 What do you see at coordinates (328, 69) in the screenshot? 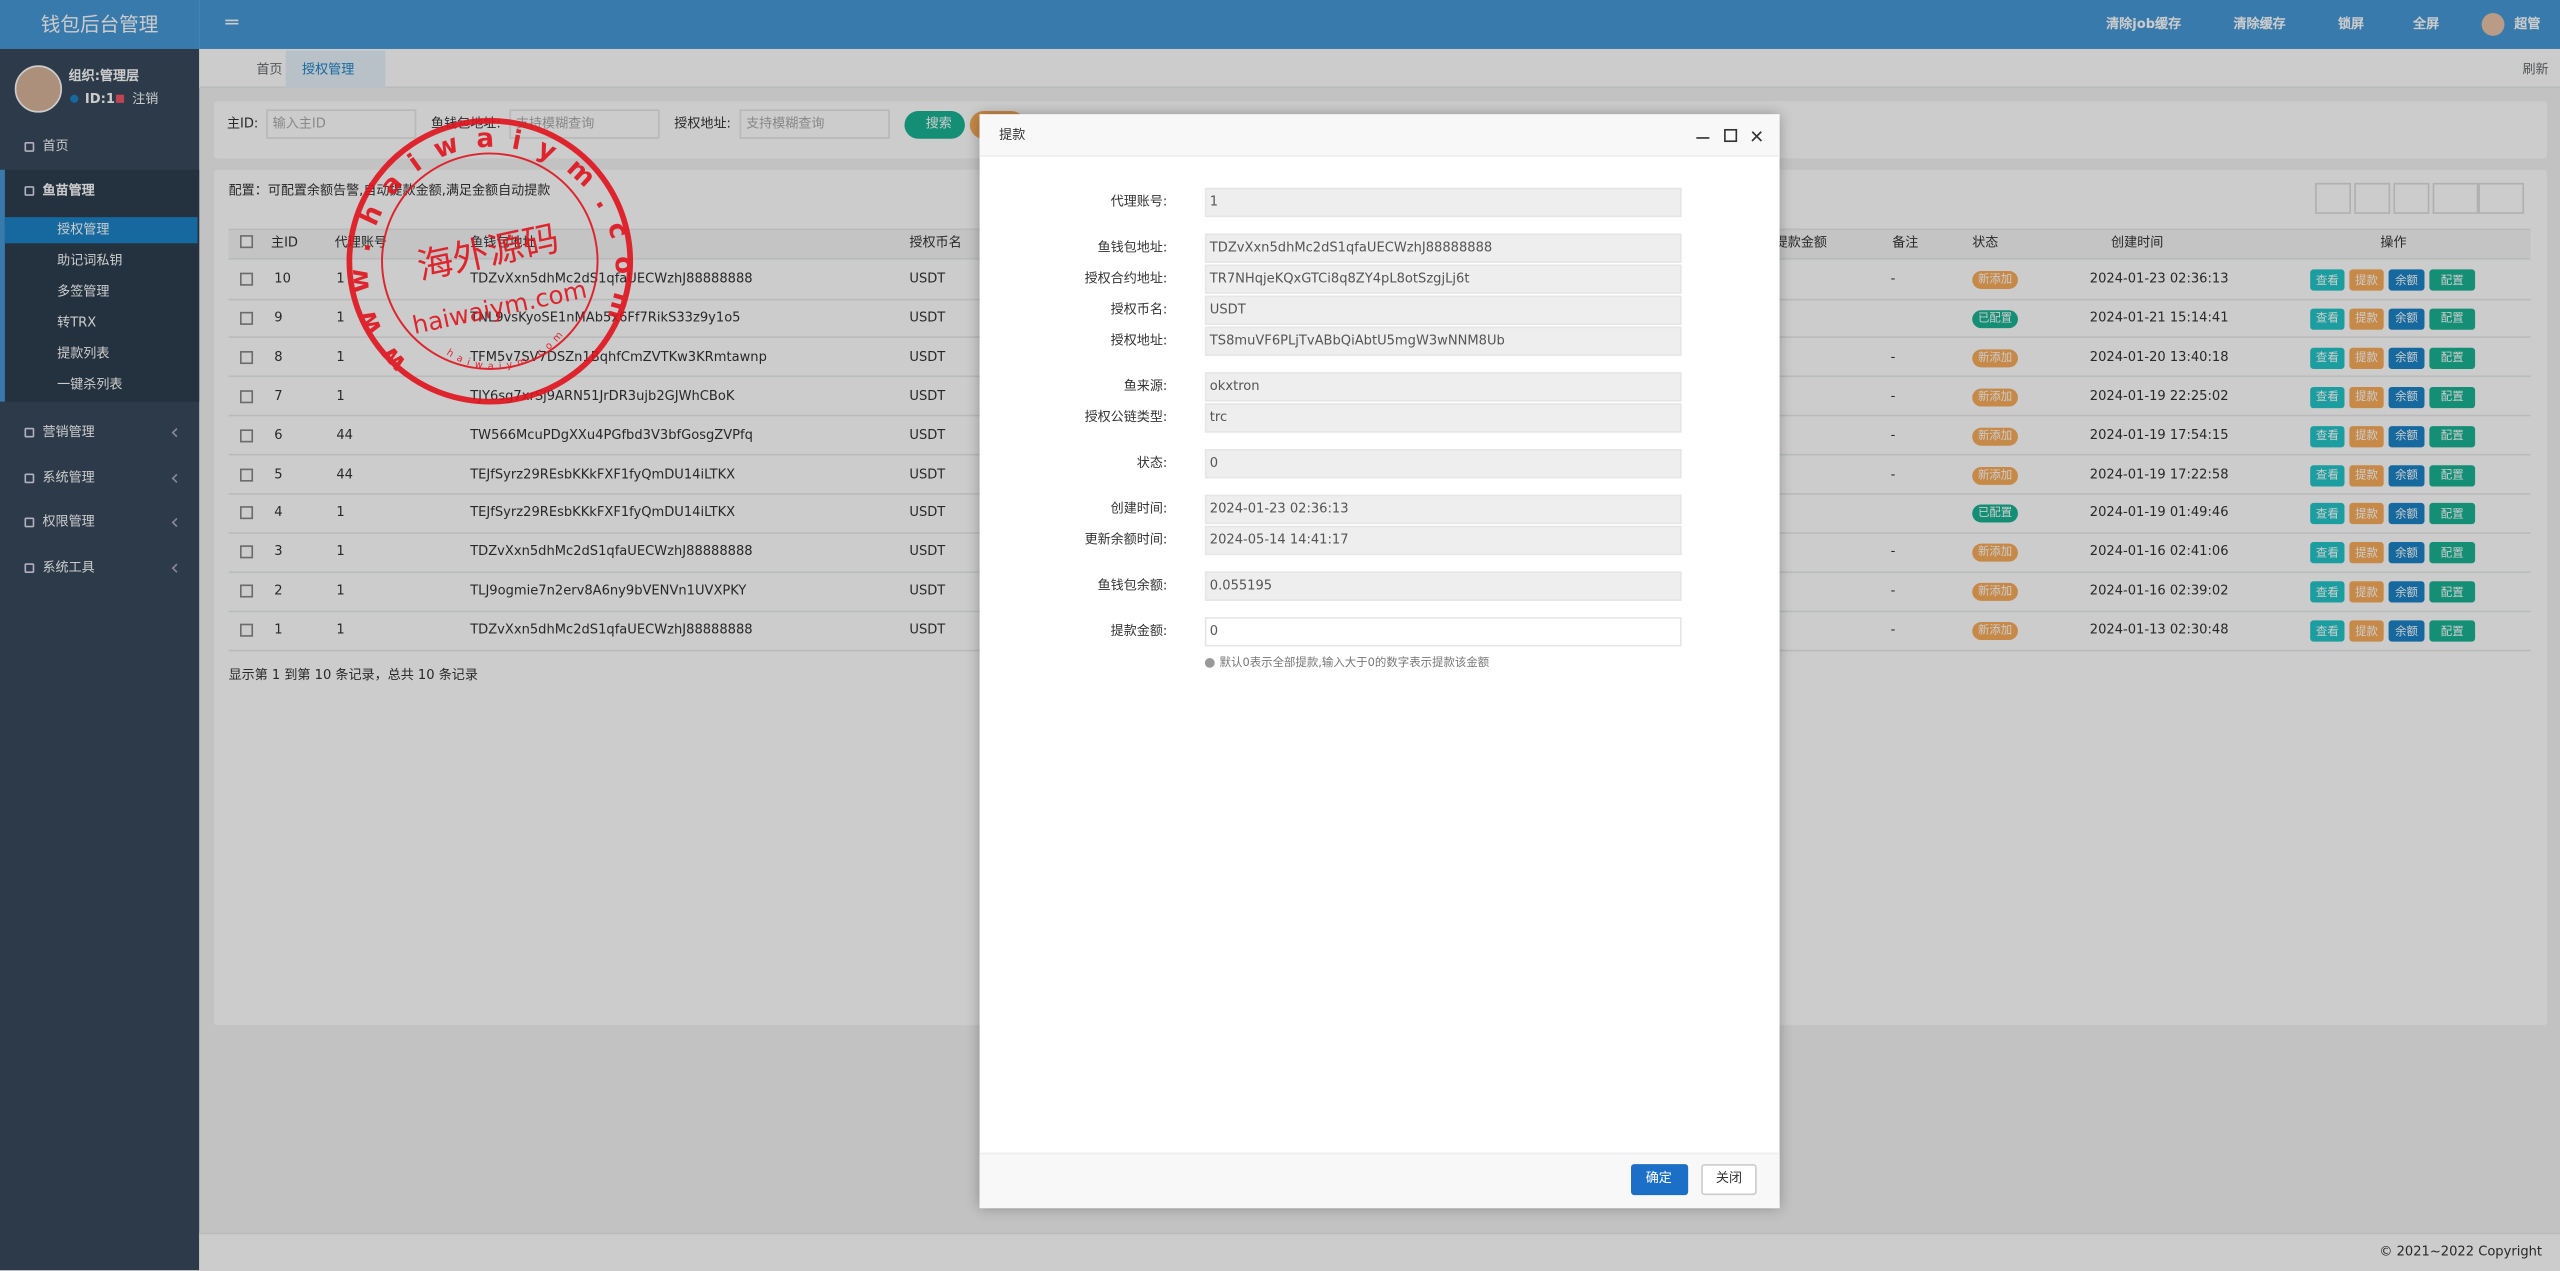
I see `tab: 授权管理` at bounding box center [328, 69].